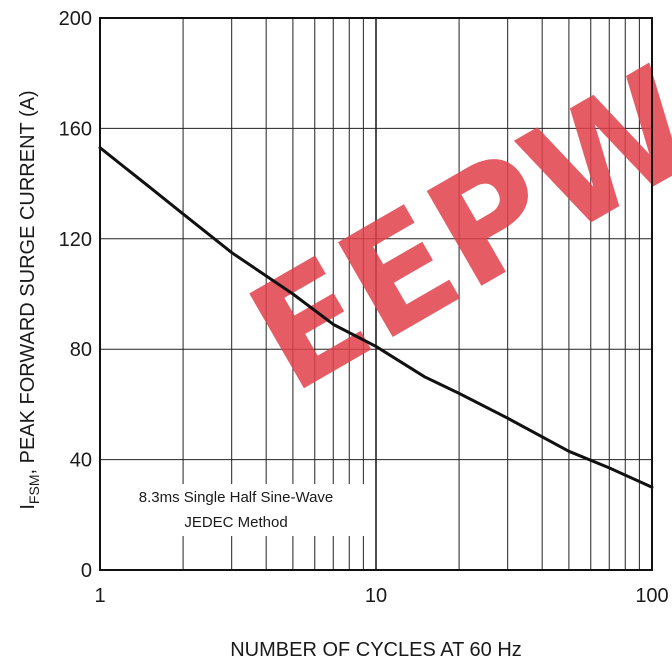 The image size is (672, 664). Describe the element at coordinates (75, 19) in the screenshot. I see `y-tick-label: 200` at that location.